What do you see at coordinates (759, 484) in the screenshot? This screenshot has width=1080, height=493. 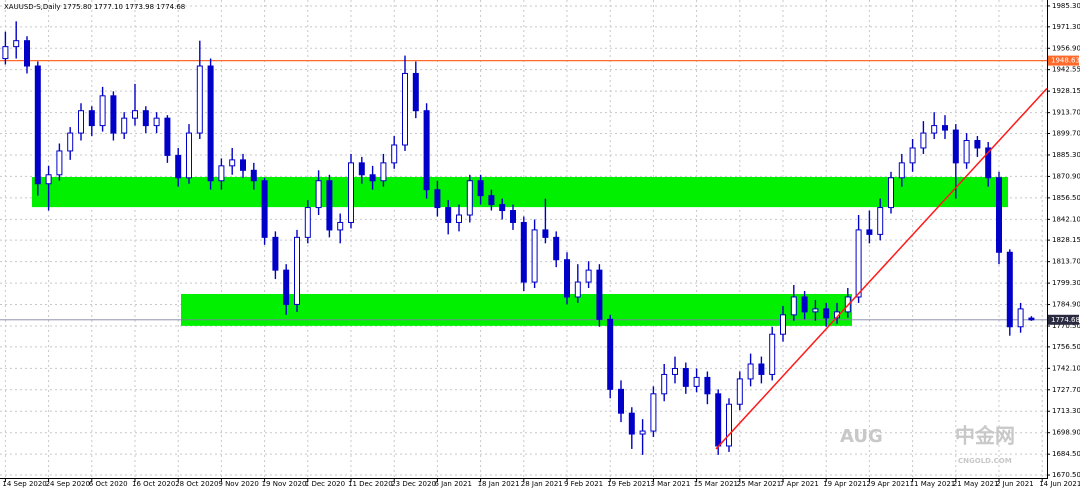 I see `x-tick-label: 25 Mar 2021` at bounding box center [759, 484].